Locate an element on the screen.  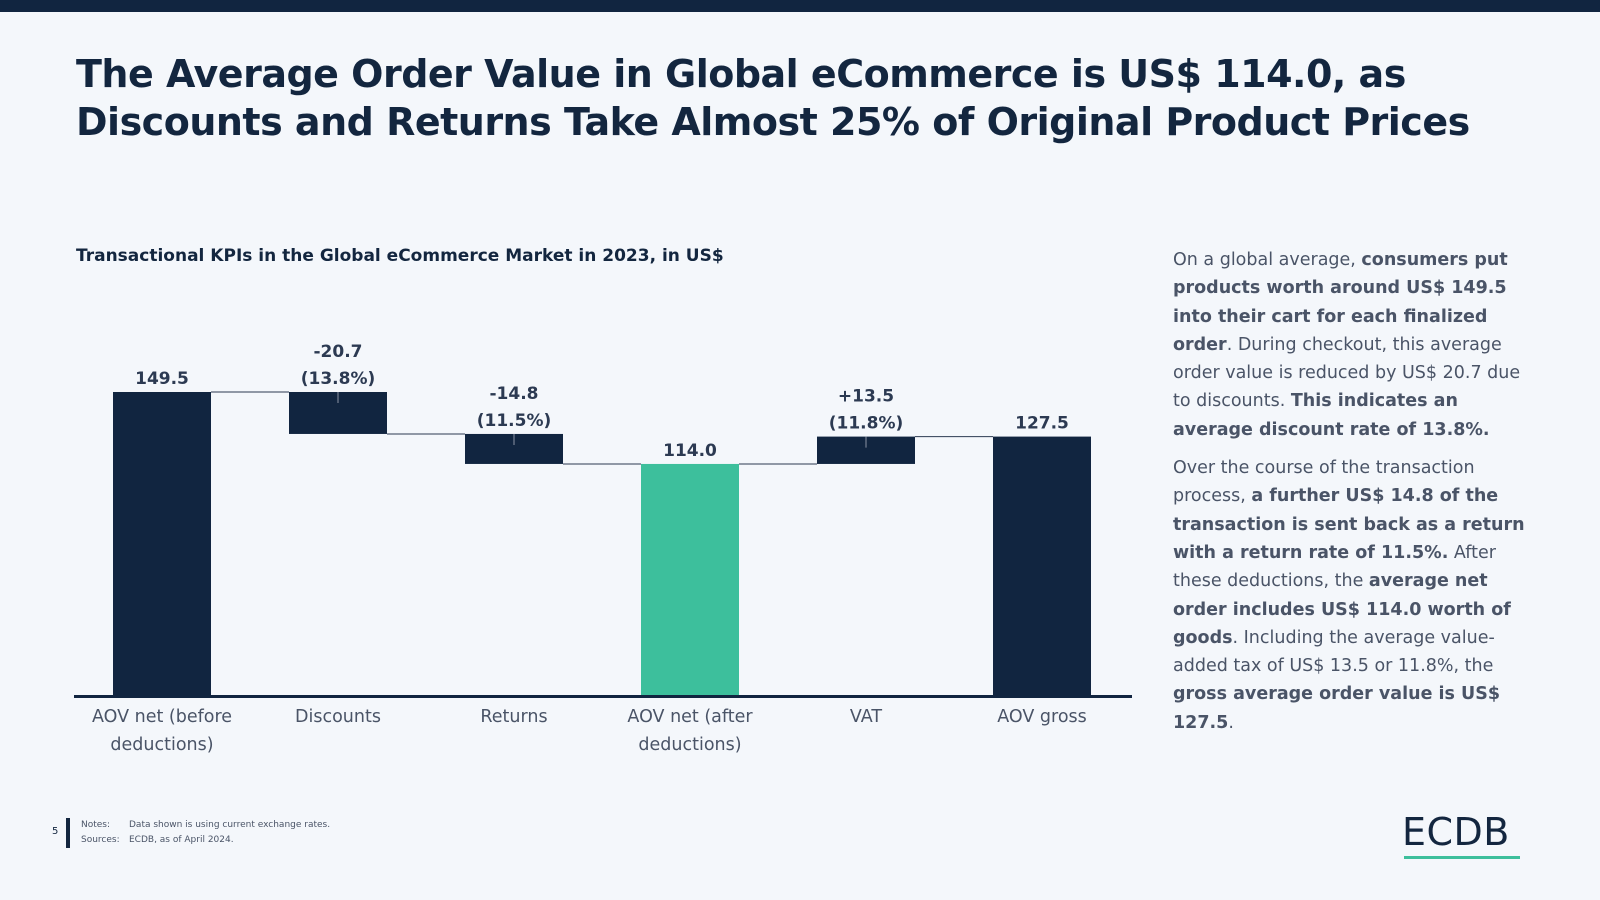
data-label-1-0: -20.7 is located at coordinates (338, 352).